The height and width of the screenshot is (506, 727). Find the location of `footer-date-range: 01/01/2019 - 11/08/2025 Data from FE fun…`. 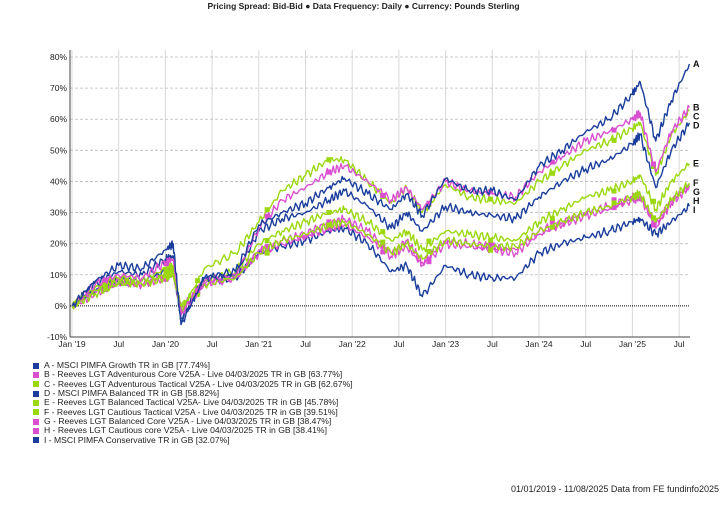

footer-date-range: 01/01/2019 - 11/08/2025 Data from FE fun… is located at coordinates (615, 489).